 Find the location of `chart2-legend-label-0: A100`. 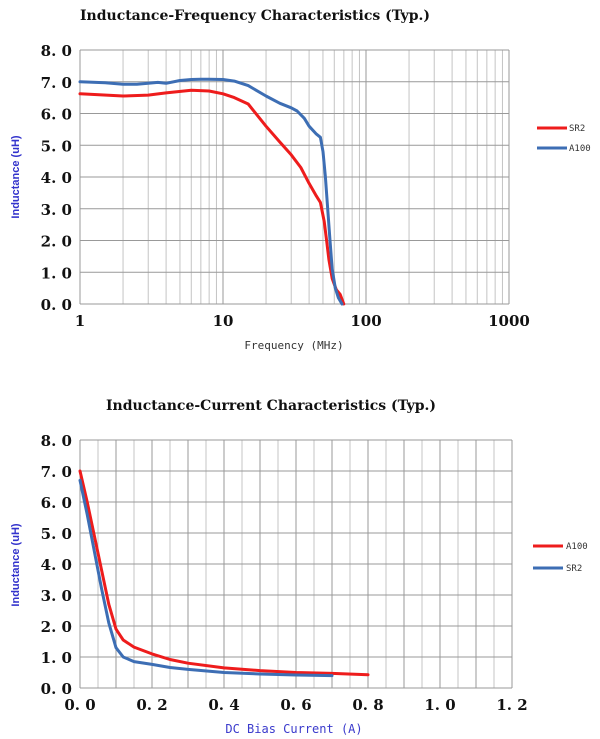

chart2-legend-label-0: A100 is located at coordinates (577, 547).